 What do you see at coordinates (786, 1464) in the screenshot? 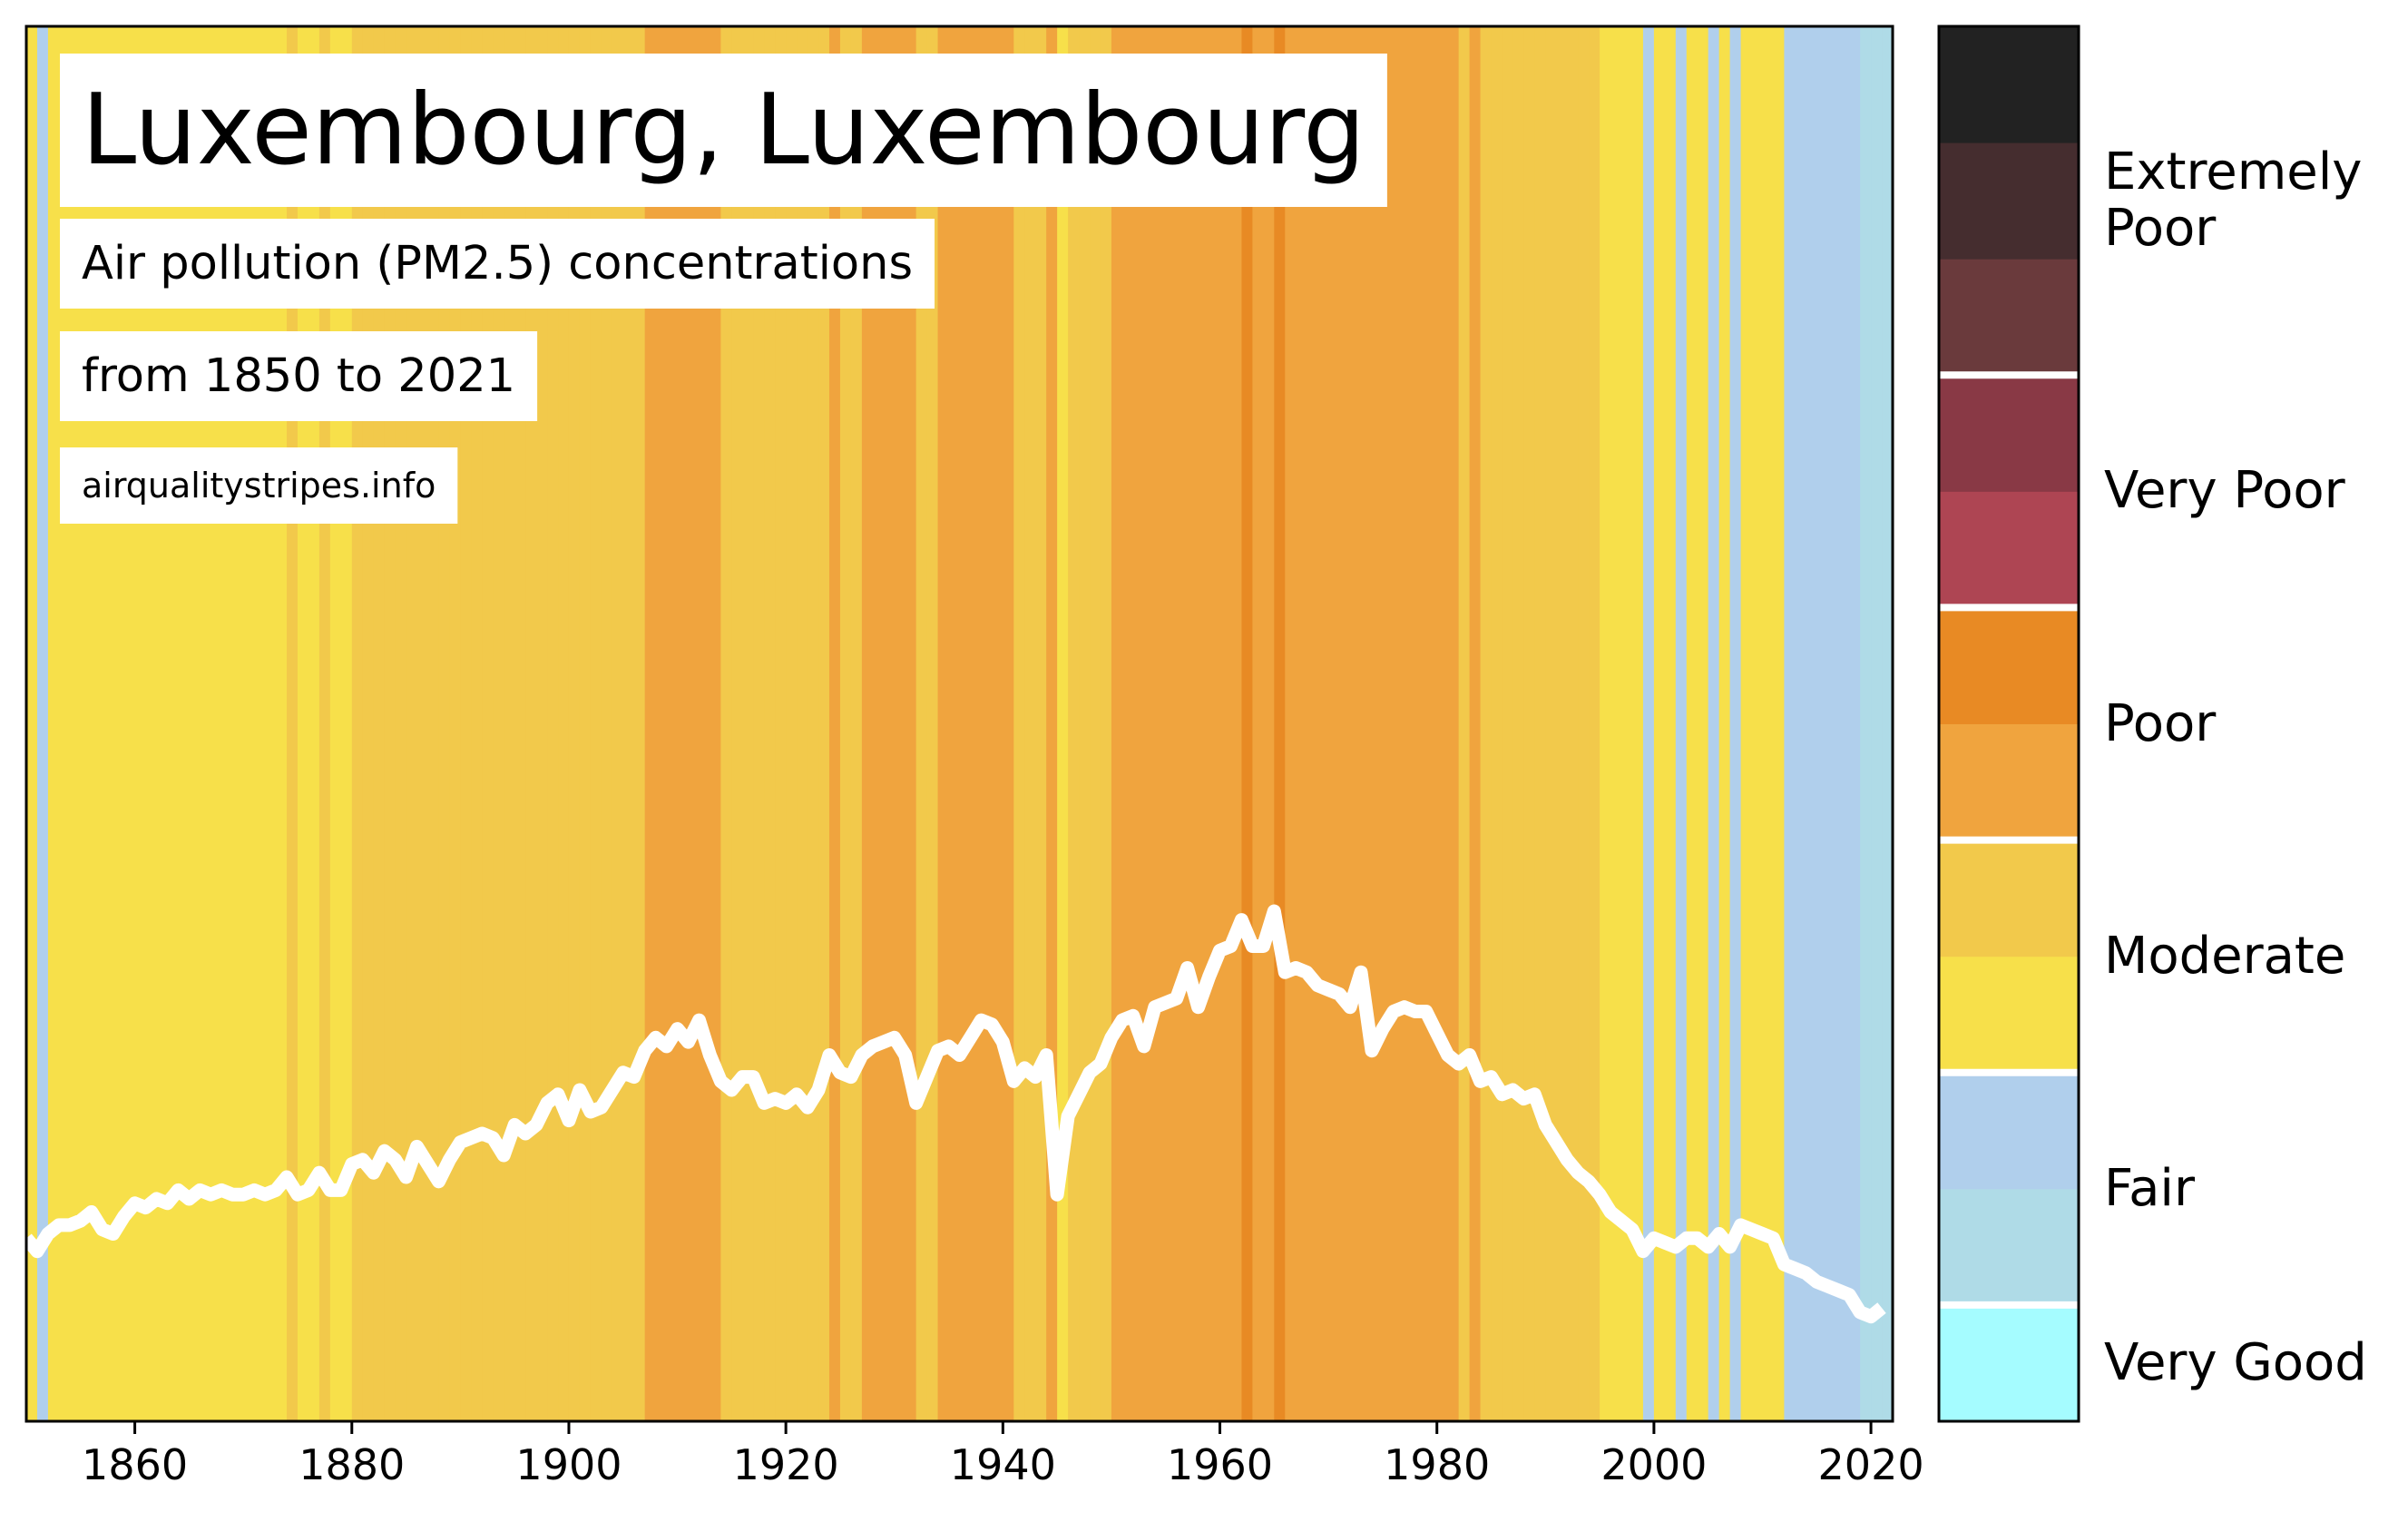
I see `x-tick-label: 1920` at bounding box center [786, 1464].